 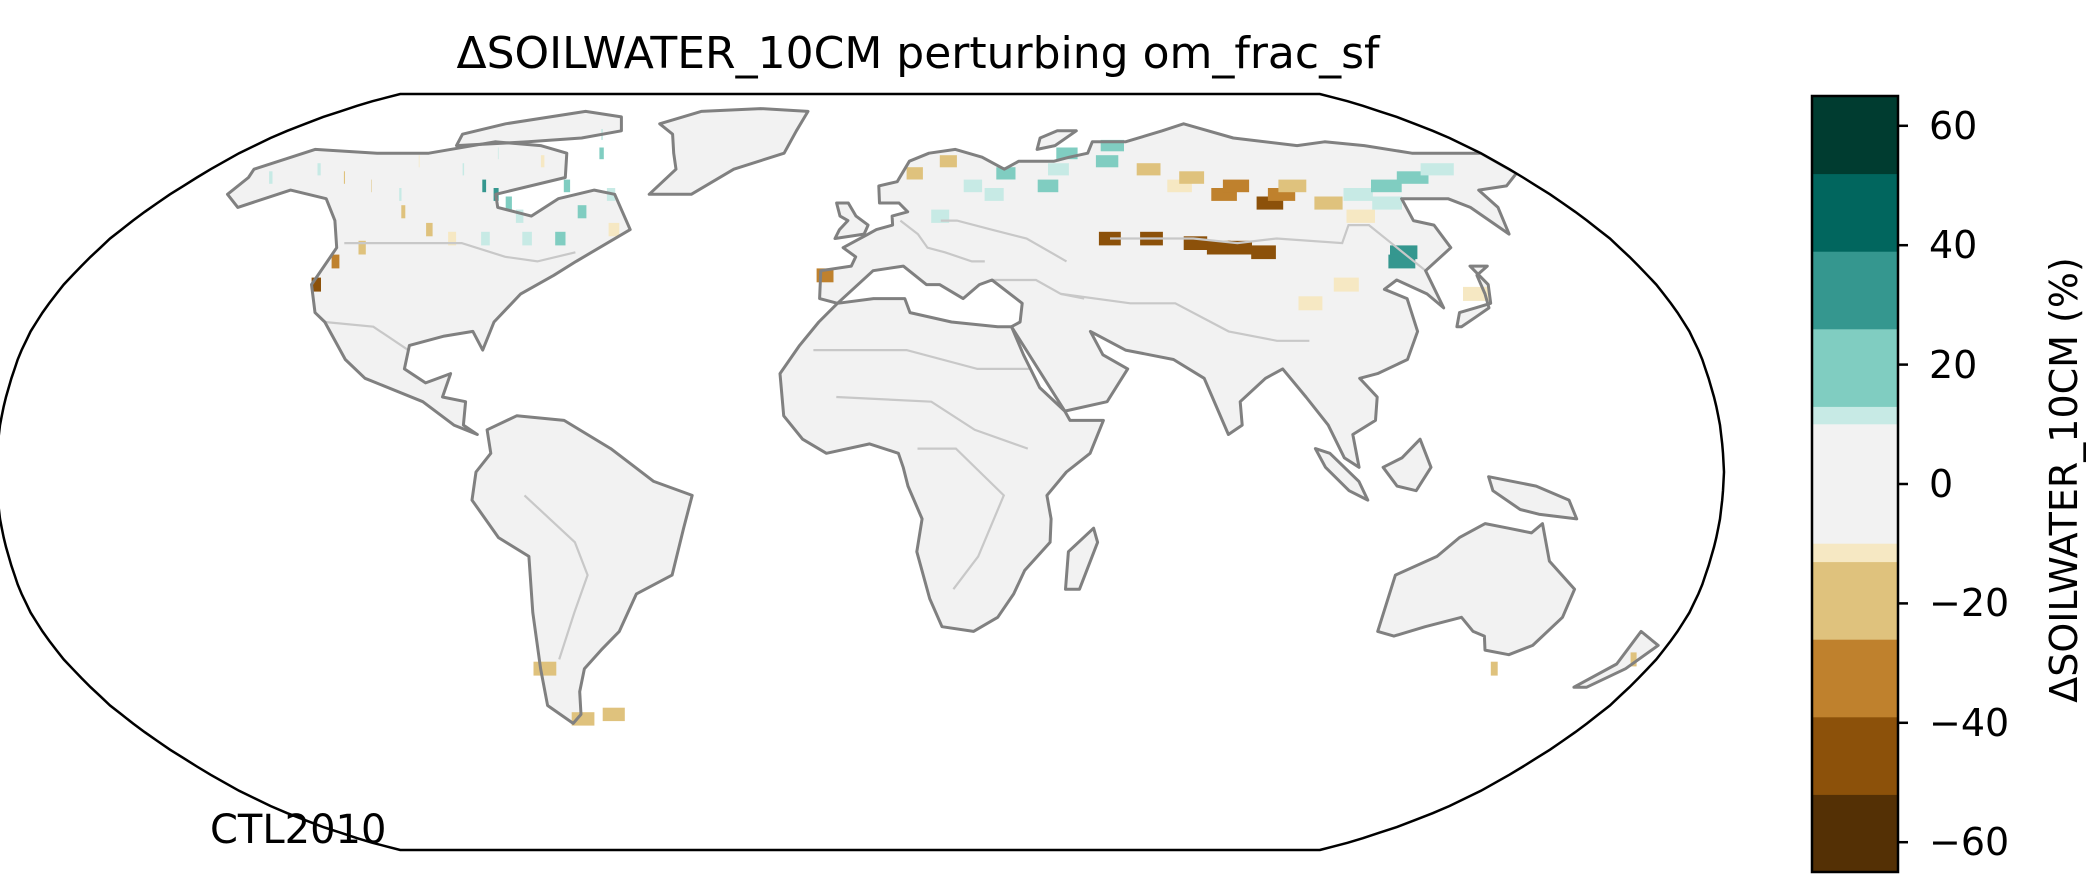 I want to click on colorbar-tick-label: −20, so click(x=1969, y=603).